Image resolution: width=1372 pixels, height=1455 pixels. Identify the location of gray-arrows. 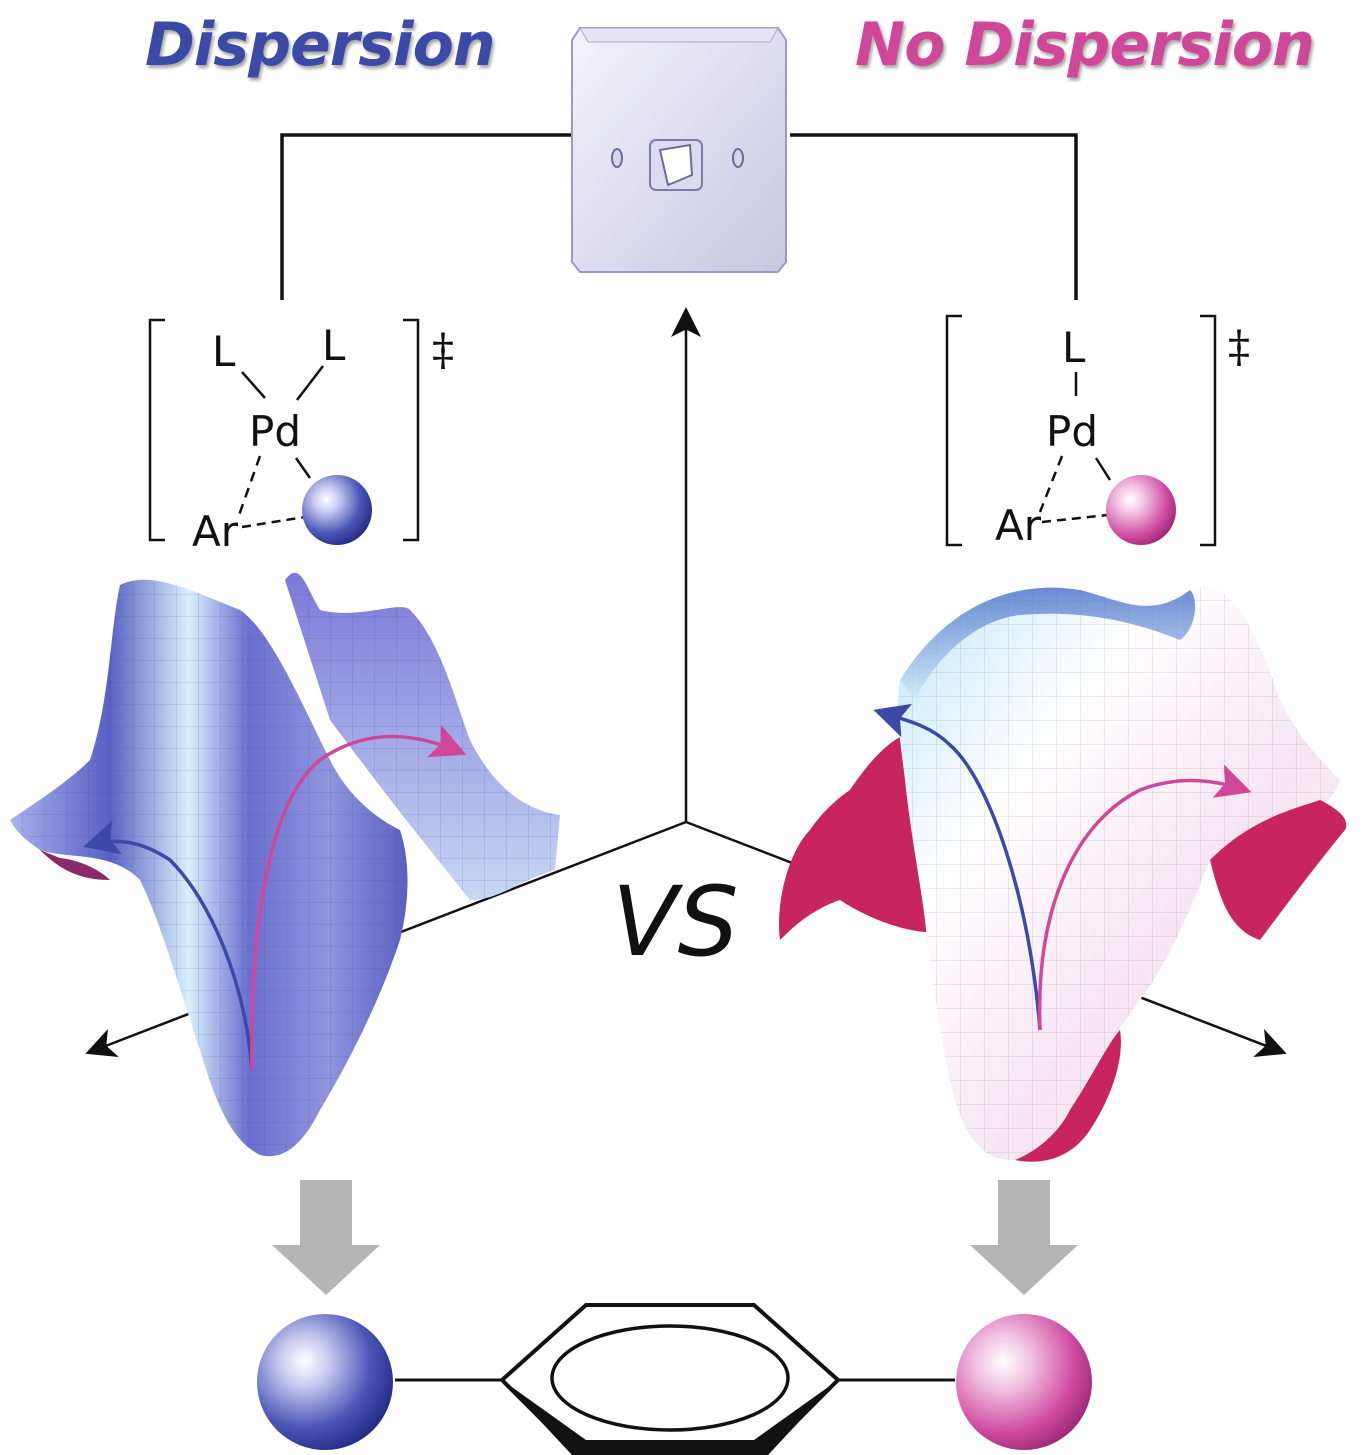
(675, 1237).